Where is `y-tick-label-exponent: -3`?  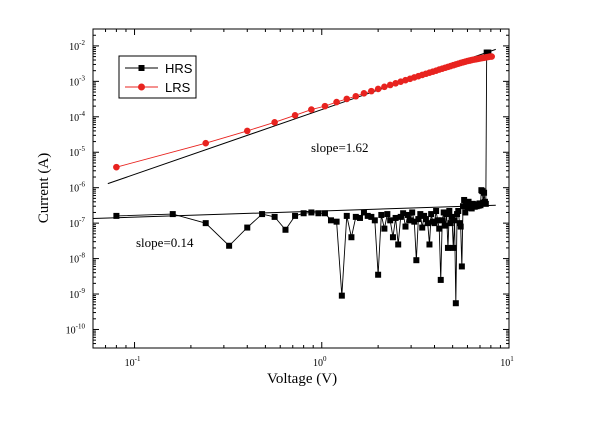
y-tick-label-exponent: -3 is located at coordinates (82, 78).